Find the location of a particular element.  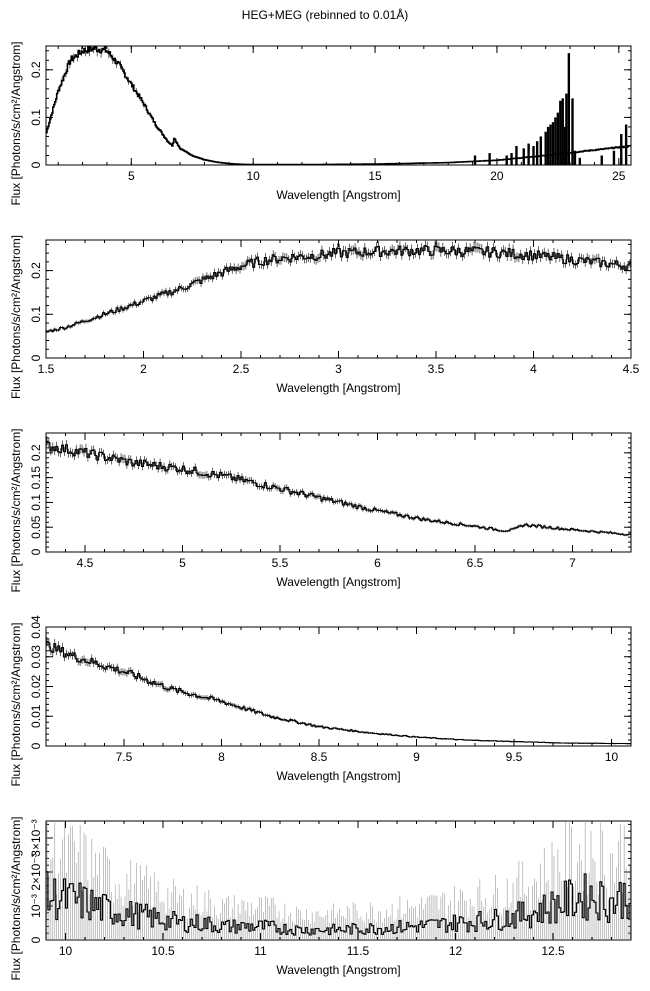

x-tick-label: 7 is located at coordinates (572, 563).